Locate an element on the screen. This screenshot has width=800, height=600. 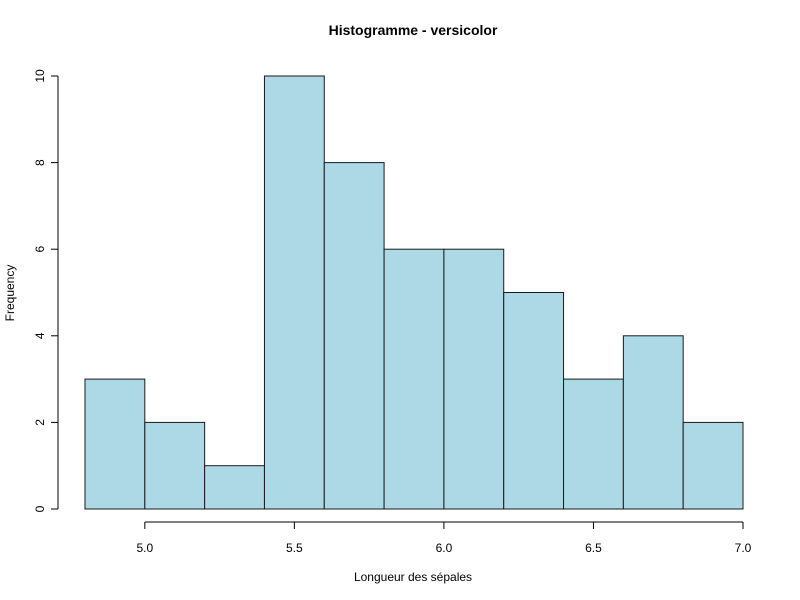
y-tick-label-1: 2 is located at coordinates (40, 422).